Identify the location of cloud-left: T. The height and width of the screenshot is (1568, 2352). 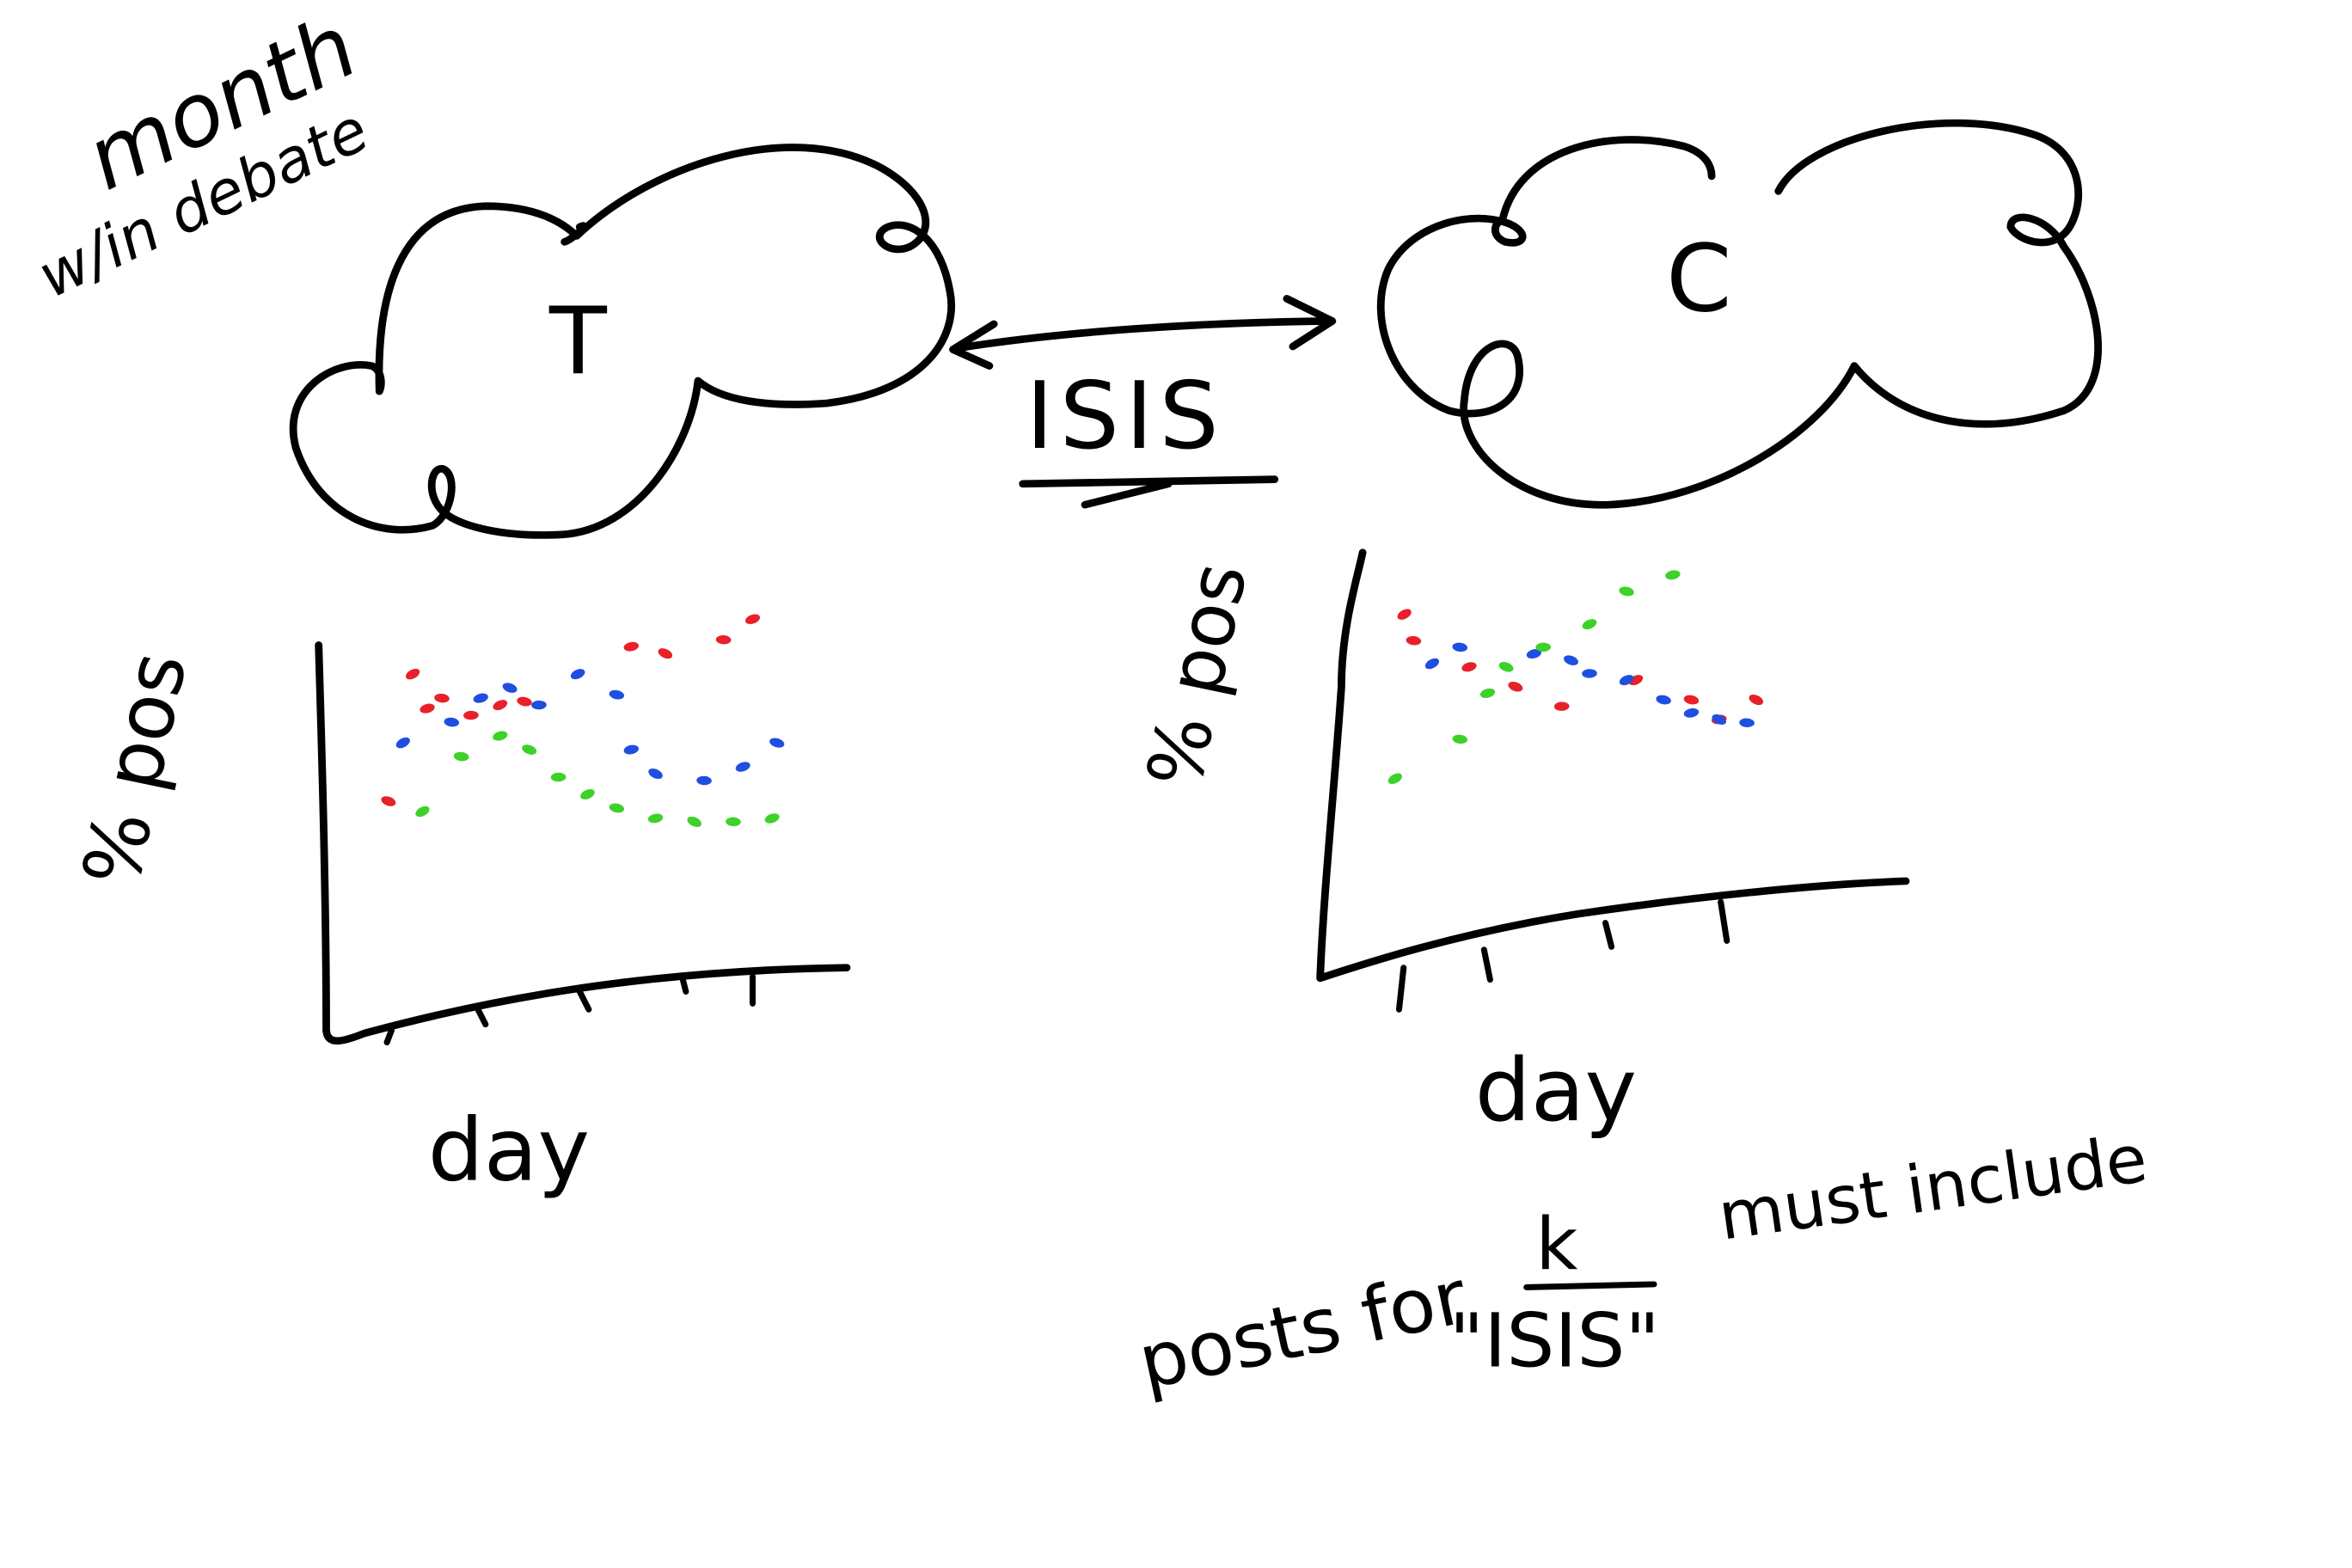
(622, 341).